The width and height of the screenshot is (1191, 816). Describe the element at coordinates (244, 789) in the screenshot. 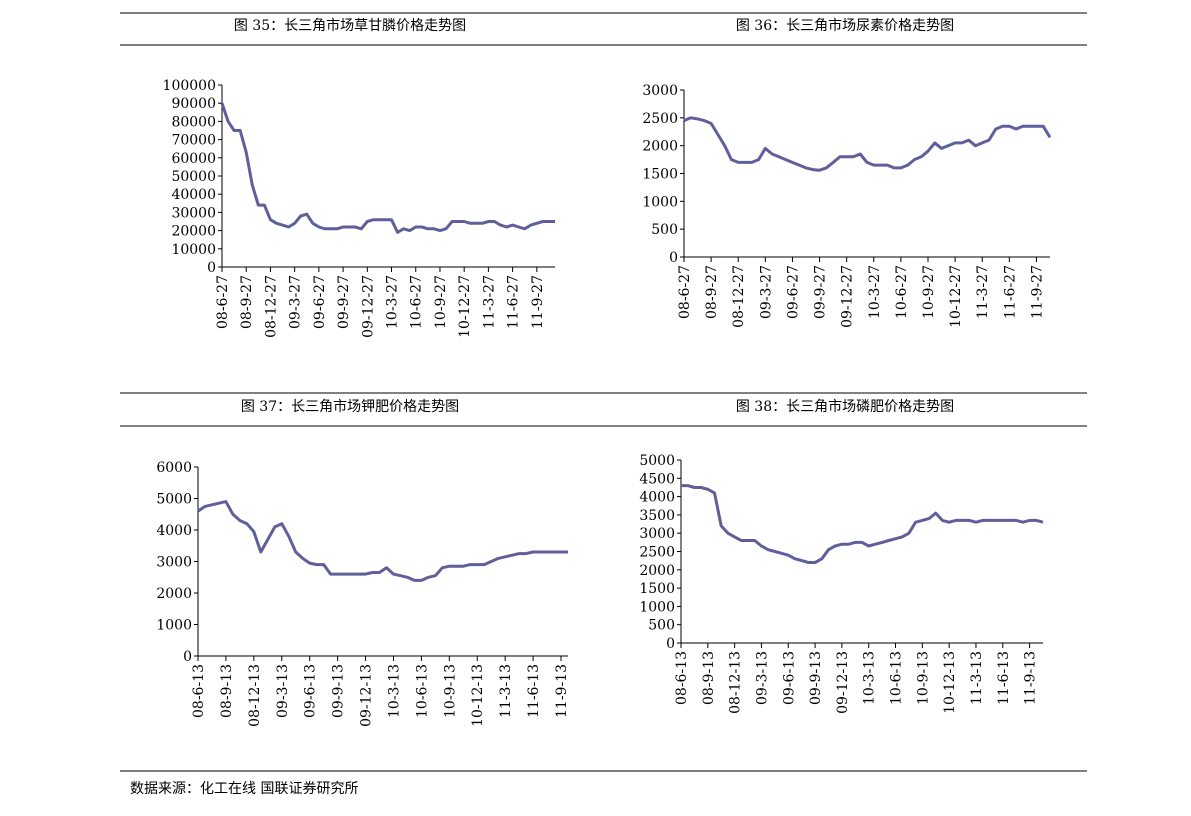

I see `source-note: 数据来源：化工在线 国联证券研究所` at that location.